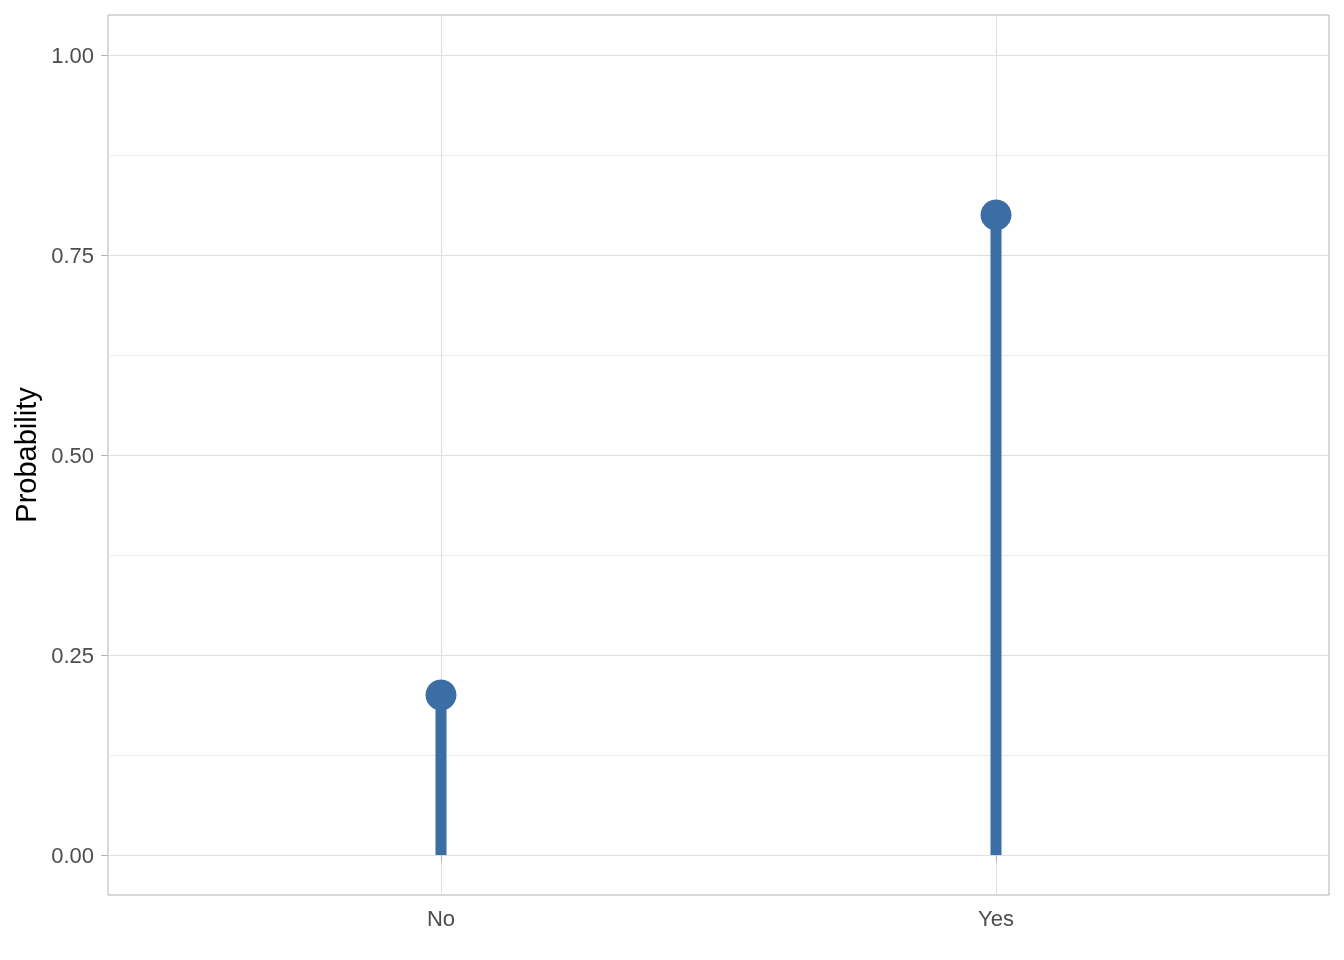  What do you see at coordinates (72, 655) in the screenshot?
I see `y-tick-label: 0.25` at bounding box center [72, 655].